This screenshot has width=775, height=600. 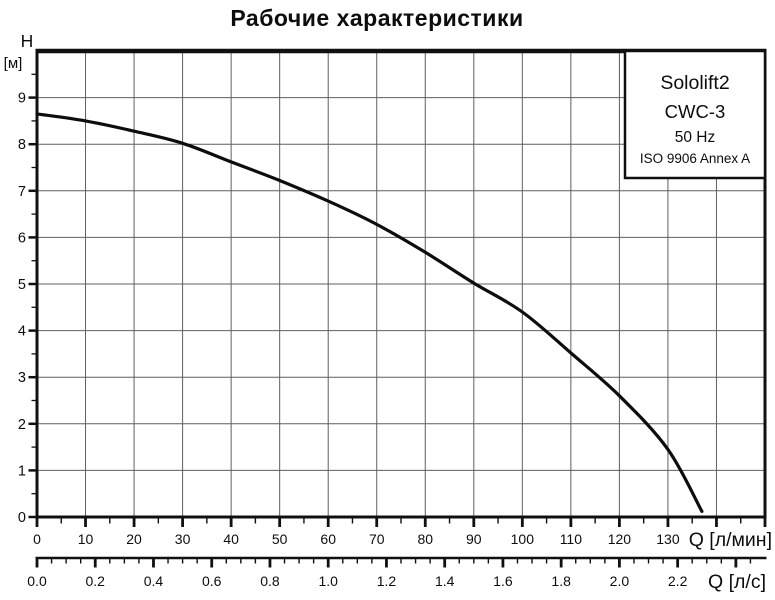 What do you see at coordinates (387, 581) in the screenshot?
I see `x-tick-label-ls: 1.2` at bounding box center [387, 581].